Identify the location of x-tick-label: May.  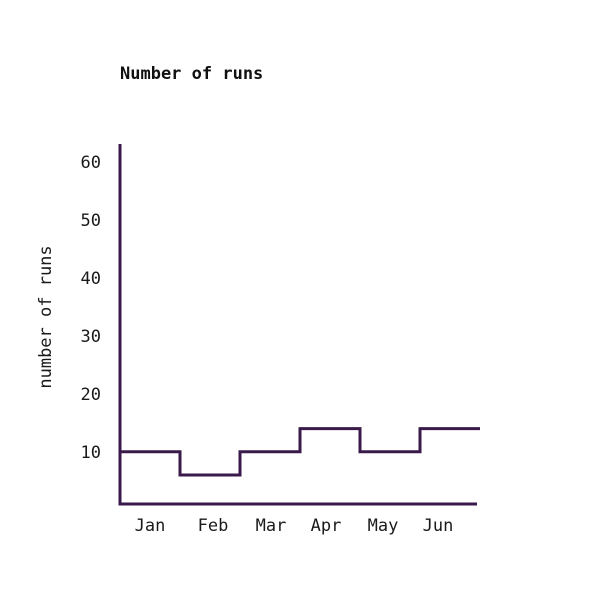
(383, 526).